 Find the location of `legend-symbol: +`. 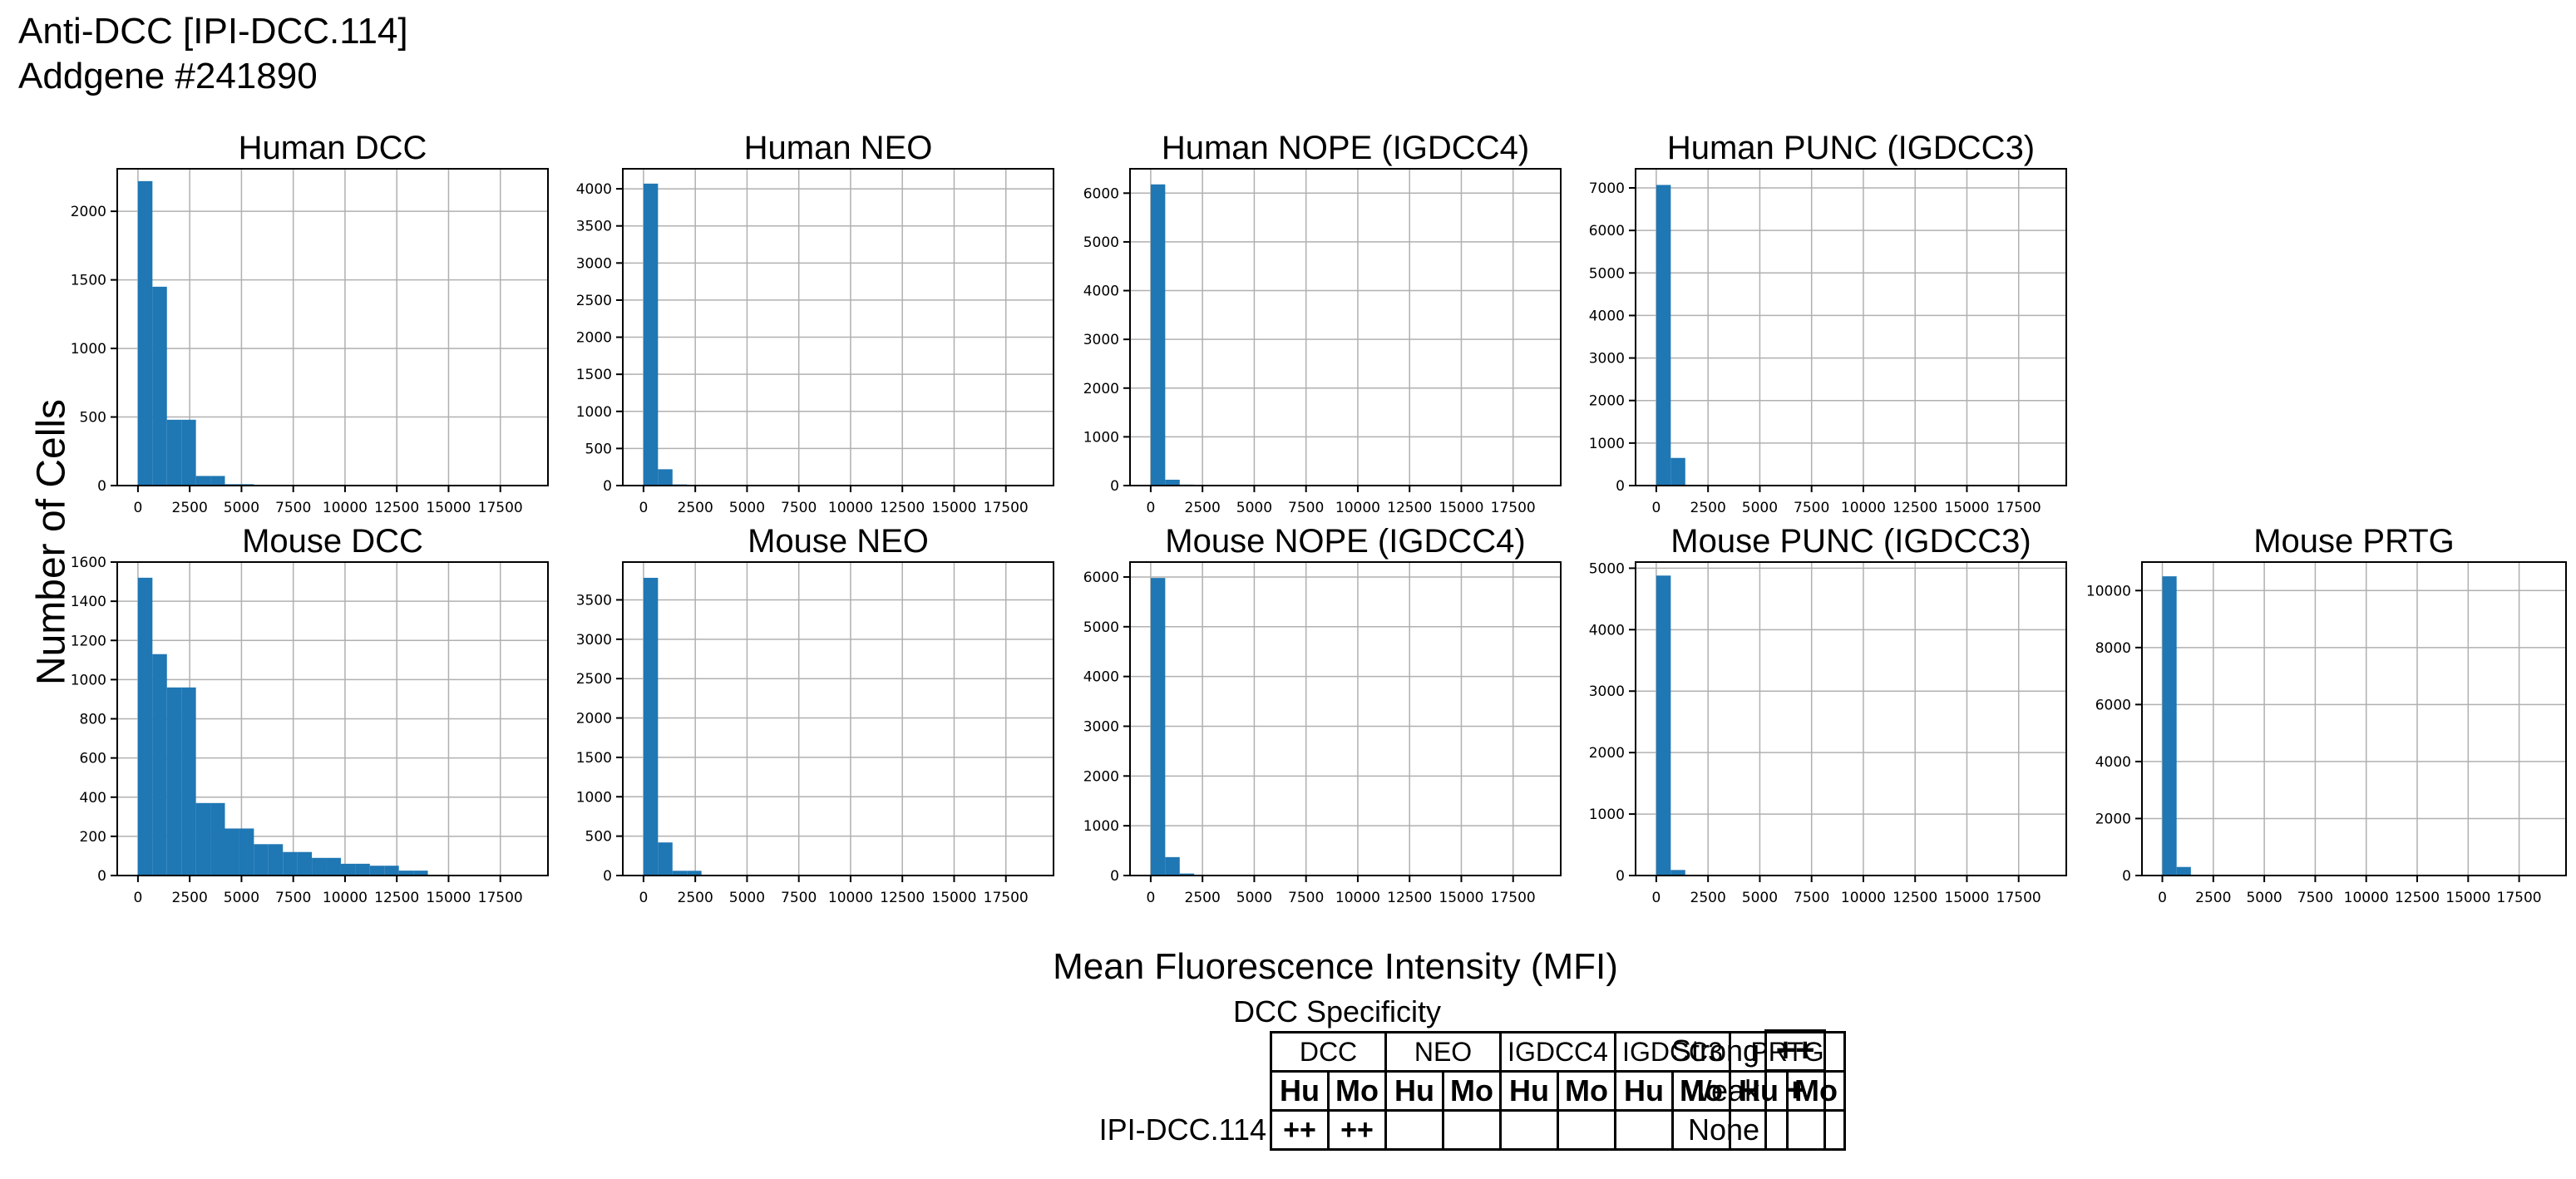

legend-symbol: + is located at coordinates (1795, 1090).